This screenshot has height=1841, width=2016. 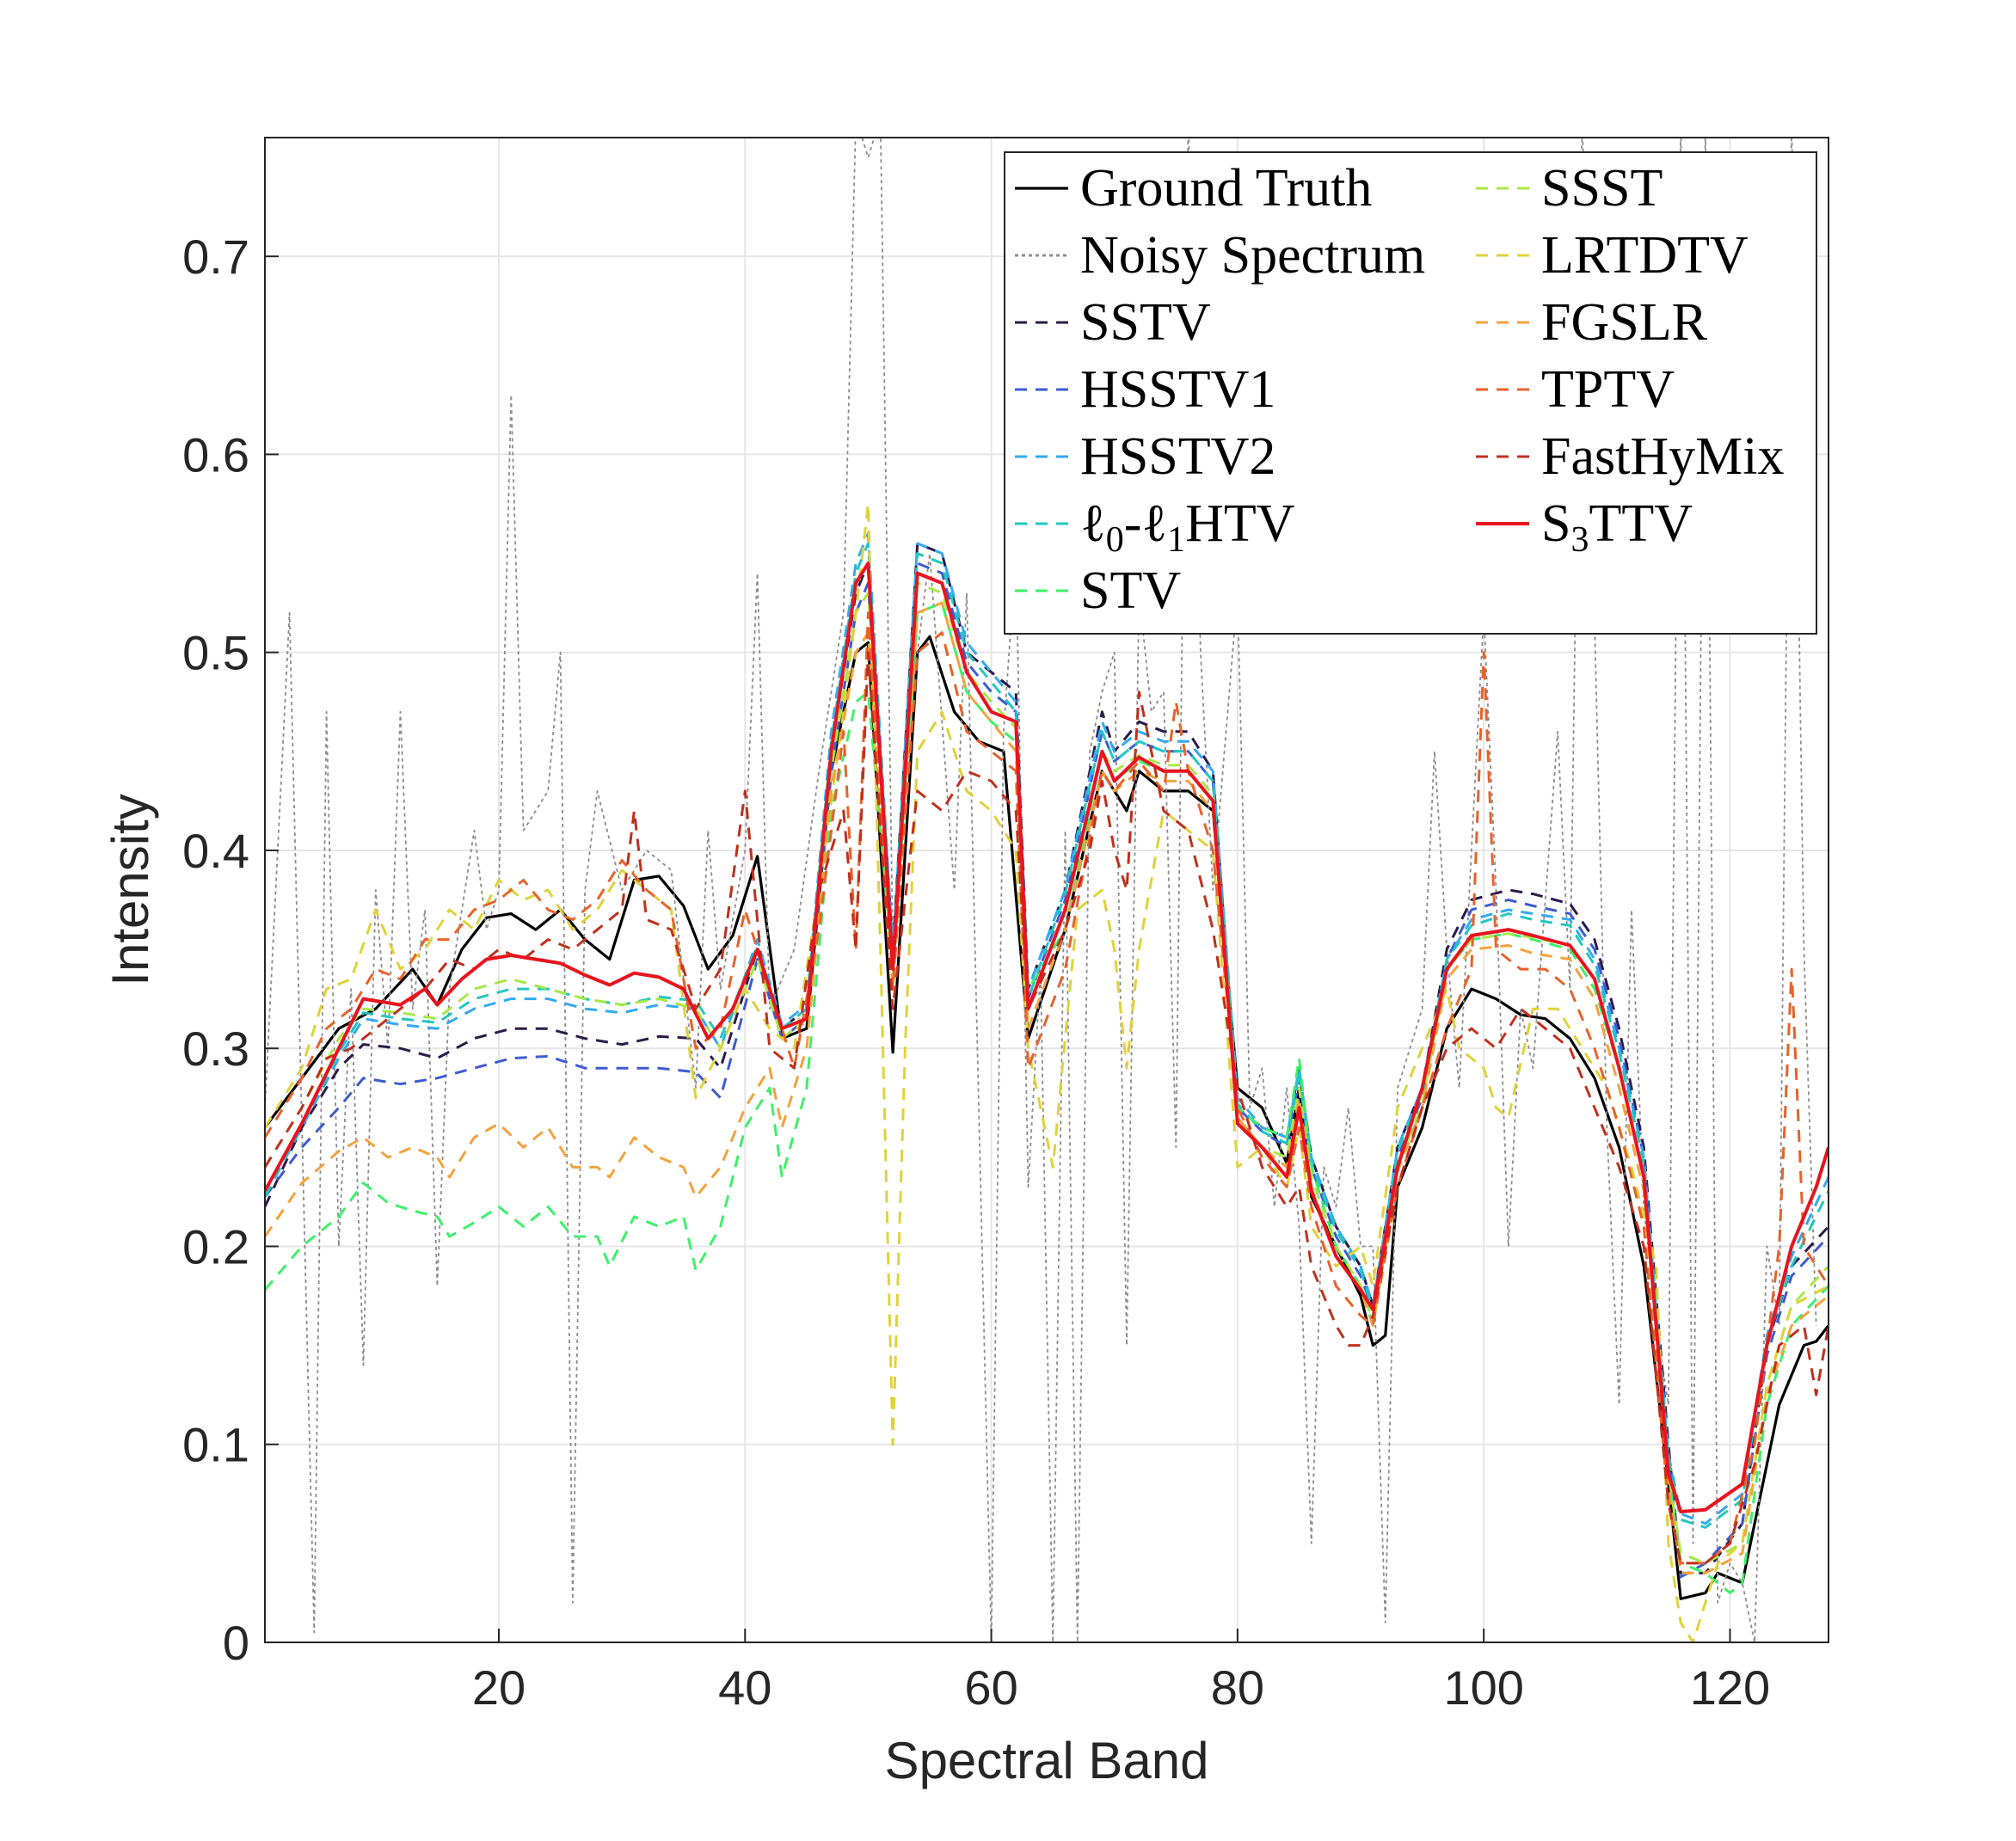 What do you see at coordinates (216, 257) in the screenshot?
I see `y-tick-label: 0.7` at bounding box center [216, 257].